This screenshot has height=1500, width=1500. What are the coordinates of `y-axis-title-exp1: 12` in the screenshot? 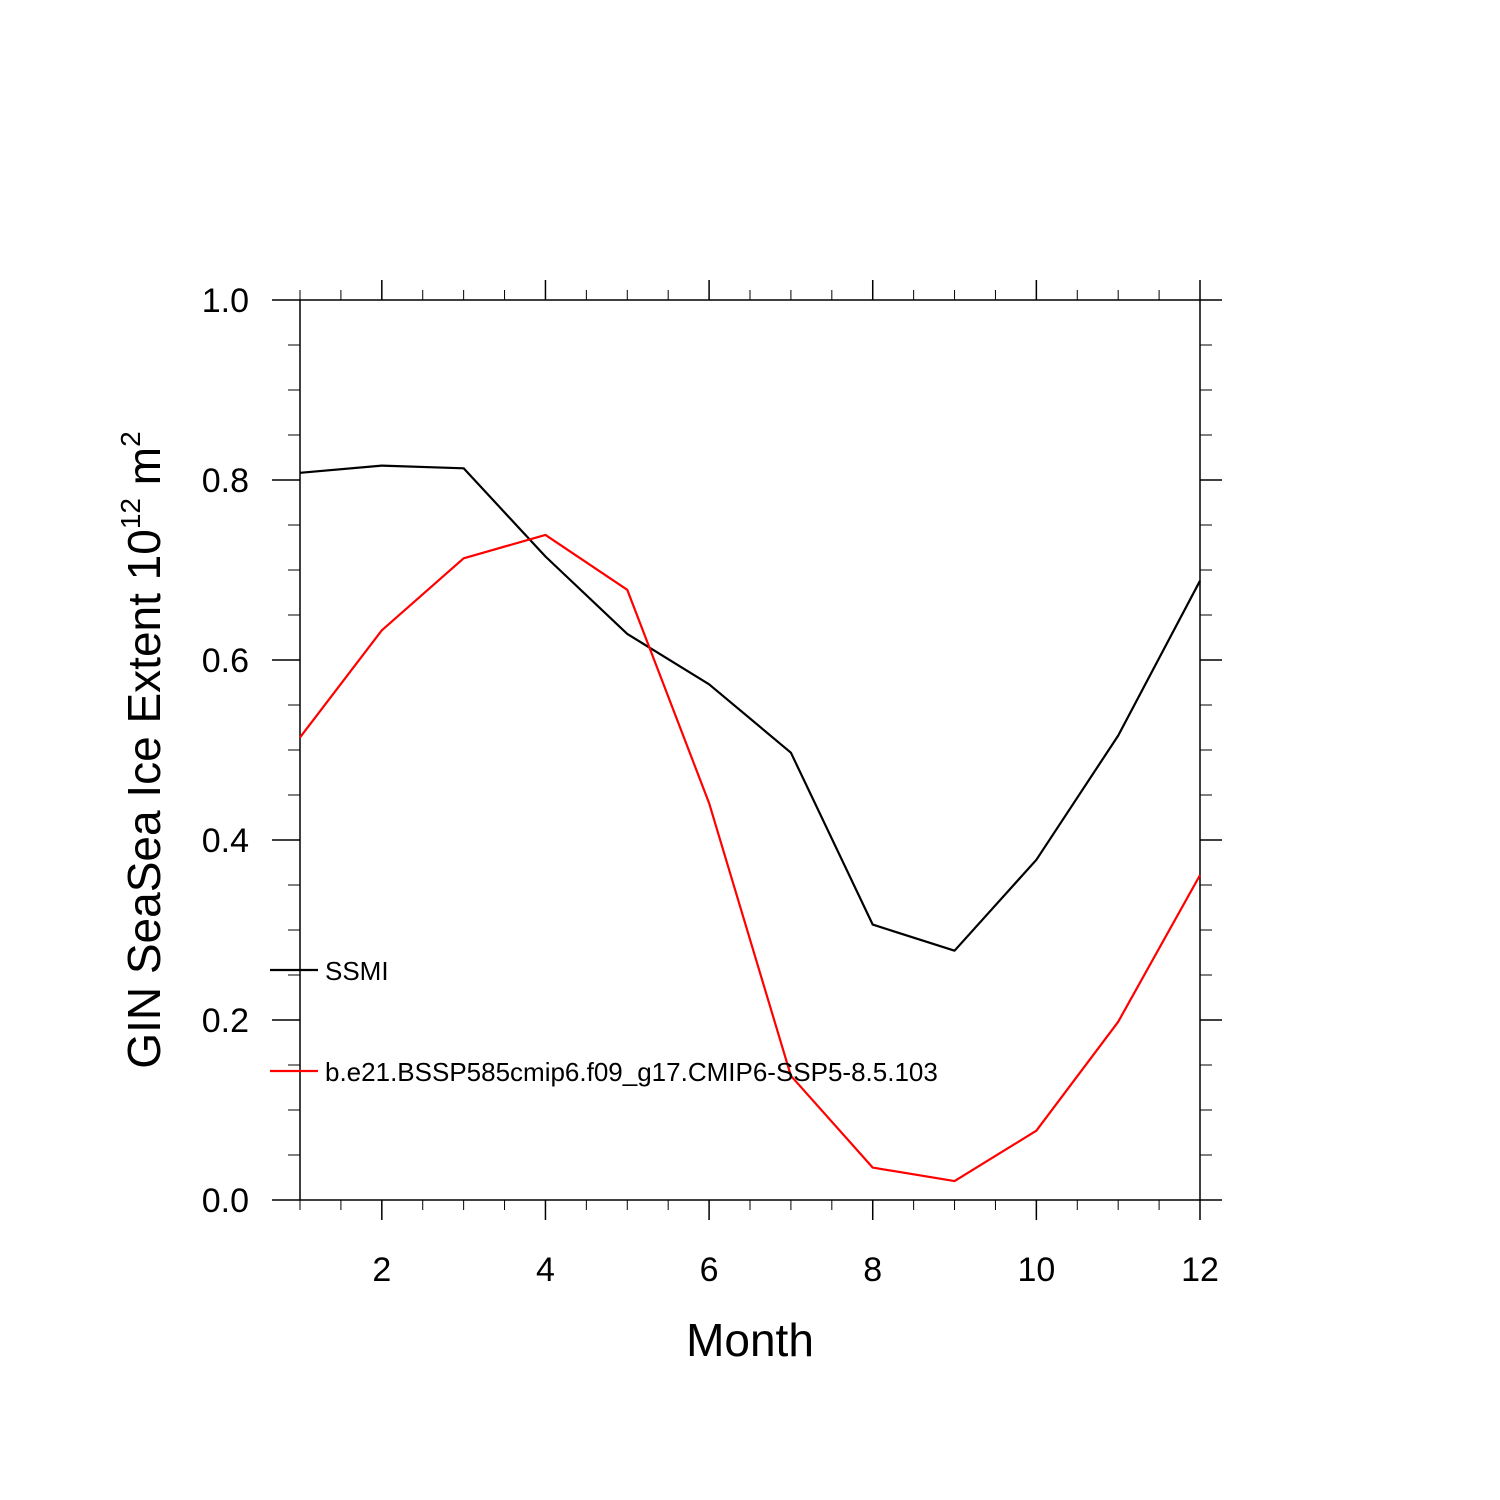 It's located at (130, 513).